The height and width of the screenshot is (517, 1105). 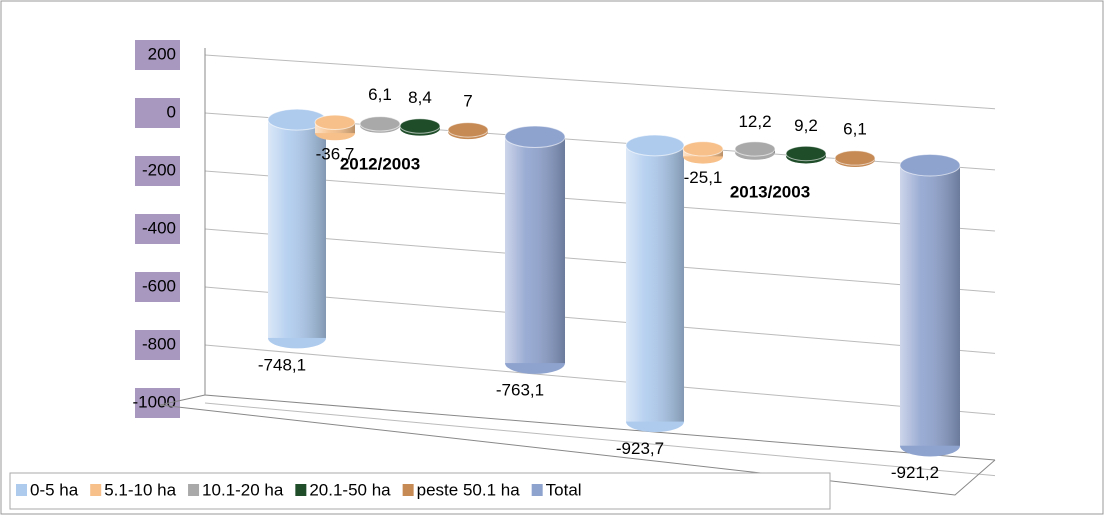 What do you see at coordinates (564, 489) in the screenshot?
I see `legend-label: Total` at bounding box center [564, 489].